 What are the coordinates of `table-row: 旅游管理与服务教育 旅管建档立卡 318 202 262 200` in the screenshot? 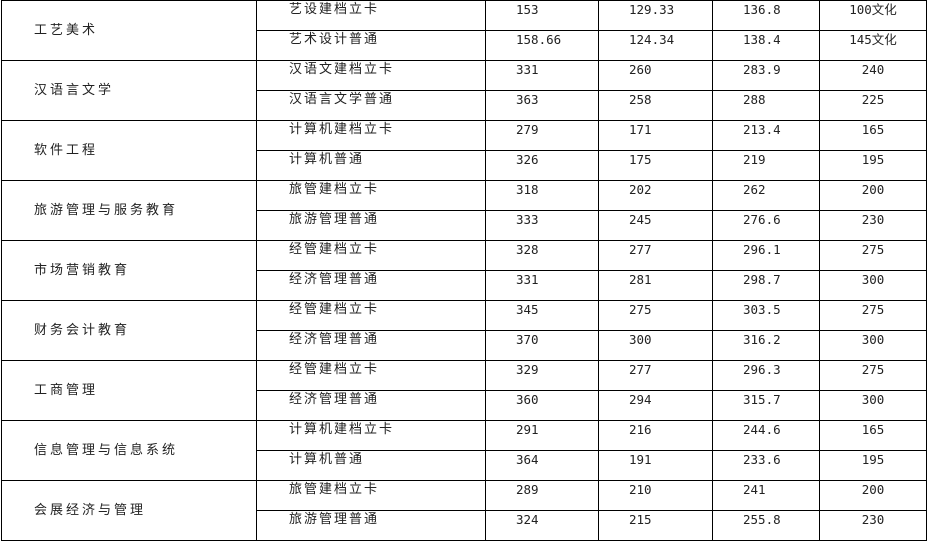 It's located at (464, 210).